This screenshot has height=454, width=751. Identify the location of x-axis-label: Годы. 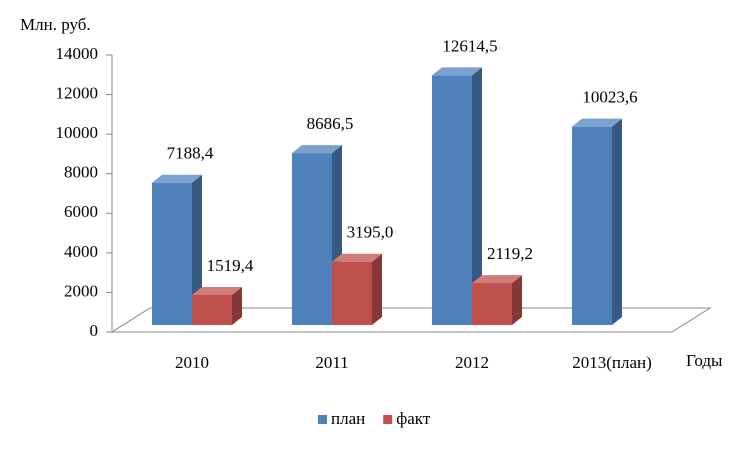
(704, 360).